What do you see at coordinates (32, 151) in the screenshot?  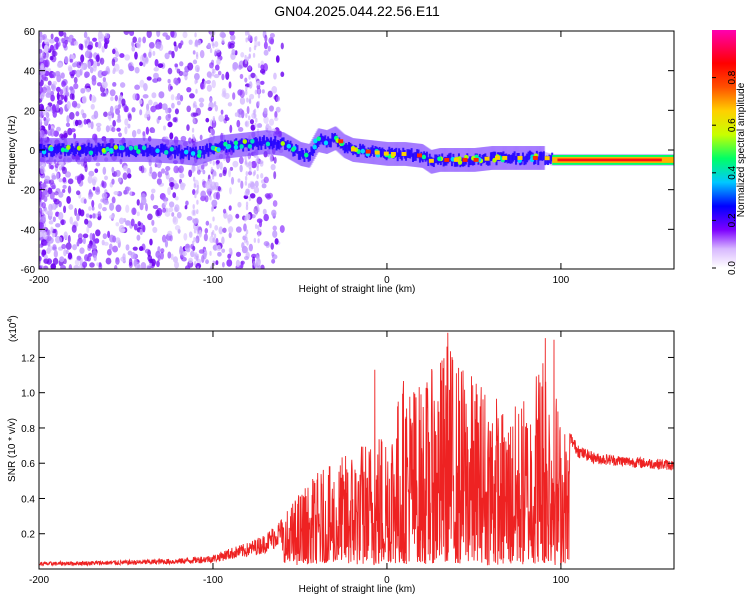 I see `spectrogram-y-tick-label: 0` at bounding box center [32, 151].